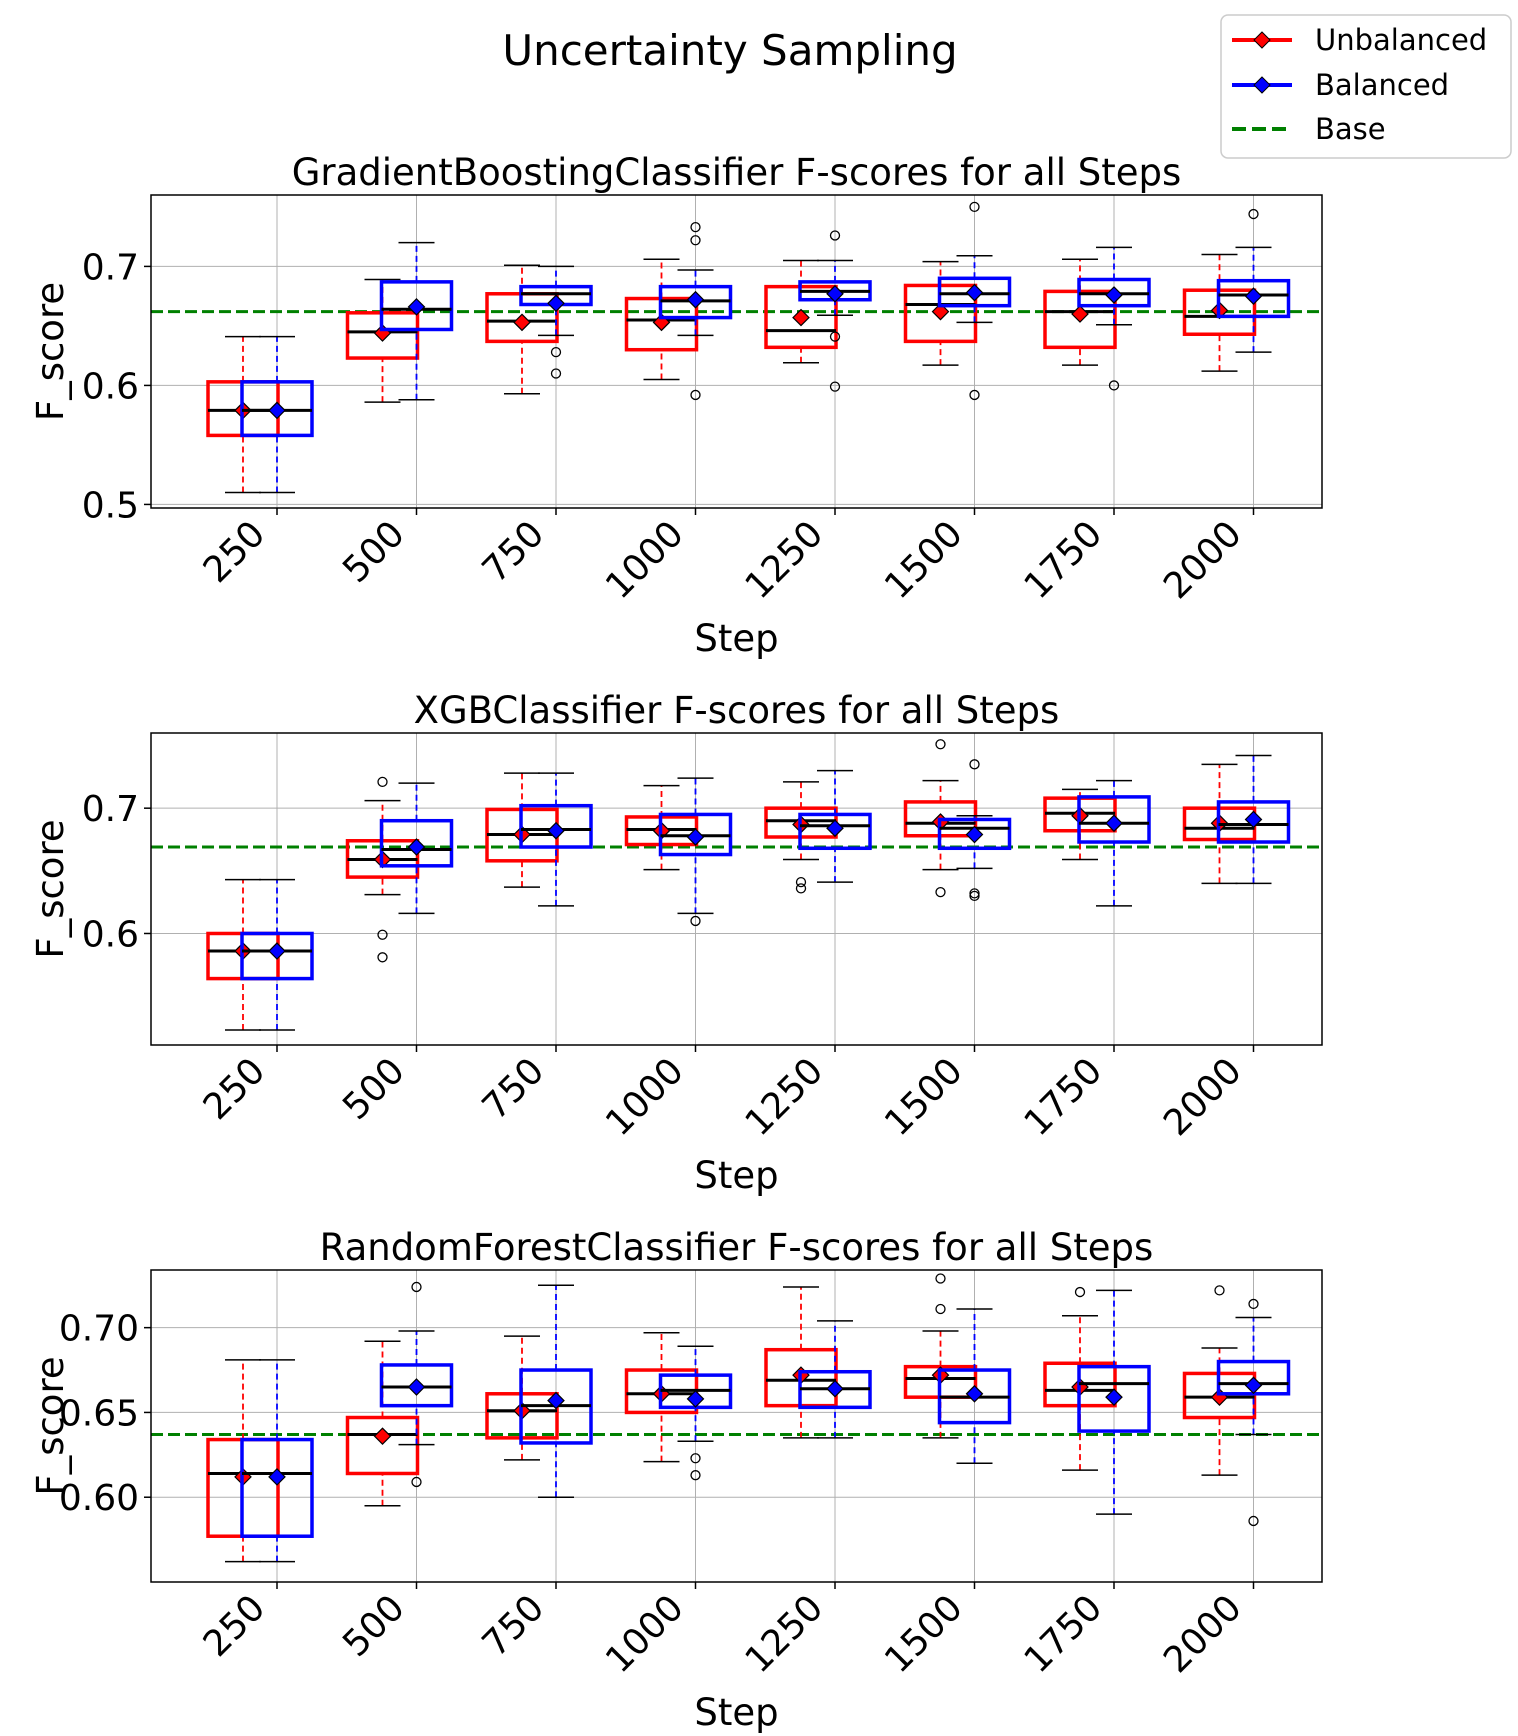 The width and height of the screenshot is (1518, 1736). Describe the element at coordinates (1401, 40) in the screenshot. I see `legend-label-unbalanced: Unbalanced` at that location.